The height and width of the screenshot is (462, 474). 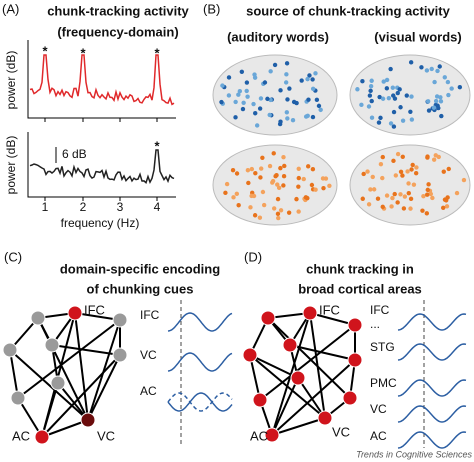 I want to click on waves, so click(x=432, y=381).